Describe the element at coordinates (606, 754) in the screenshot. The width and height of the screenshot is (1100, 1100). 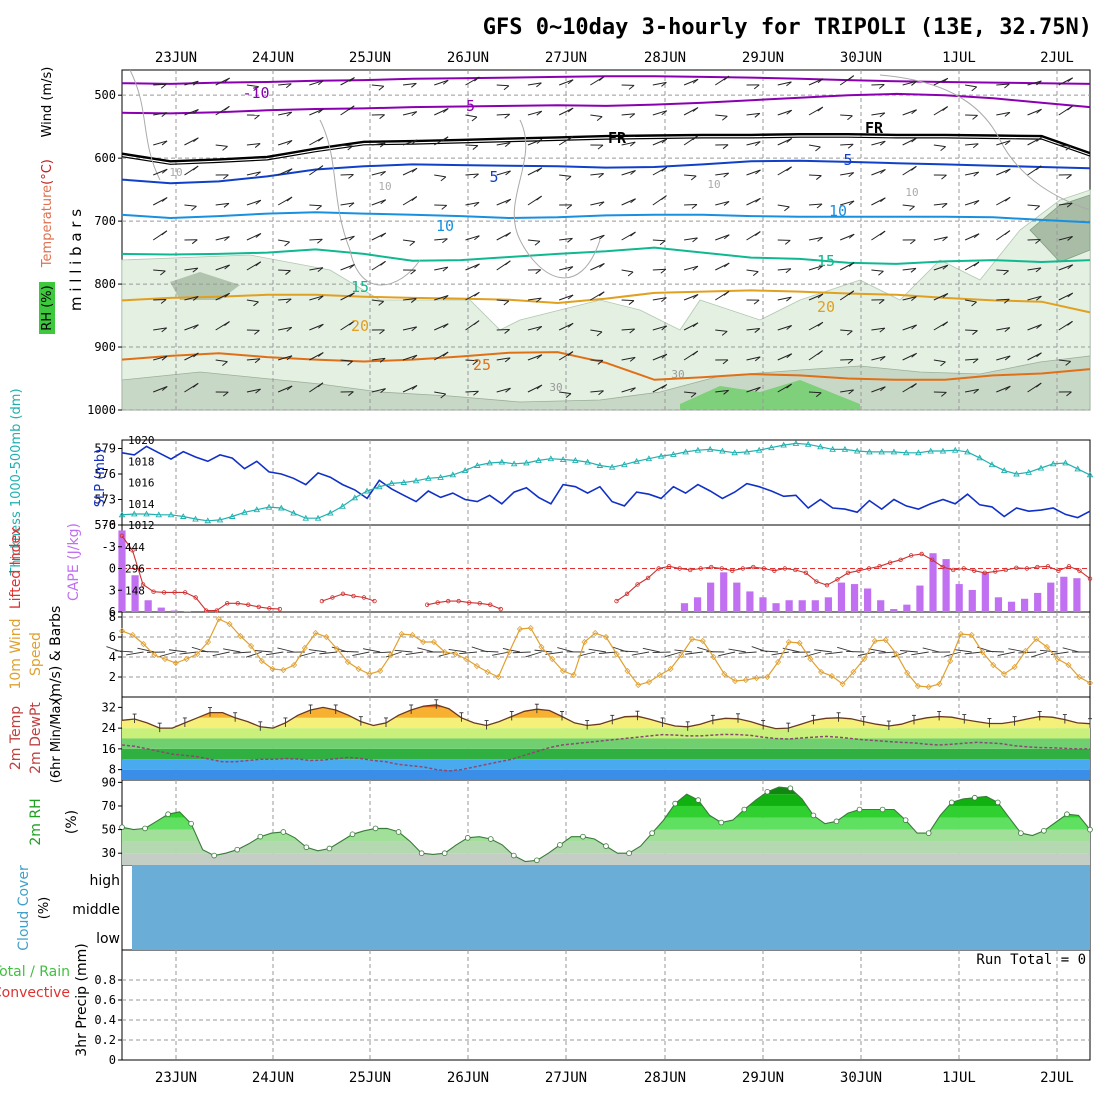
I see `temp-band` at that location.